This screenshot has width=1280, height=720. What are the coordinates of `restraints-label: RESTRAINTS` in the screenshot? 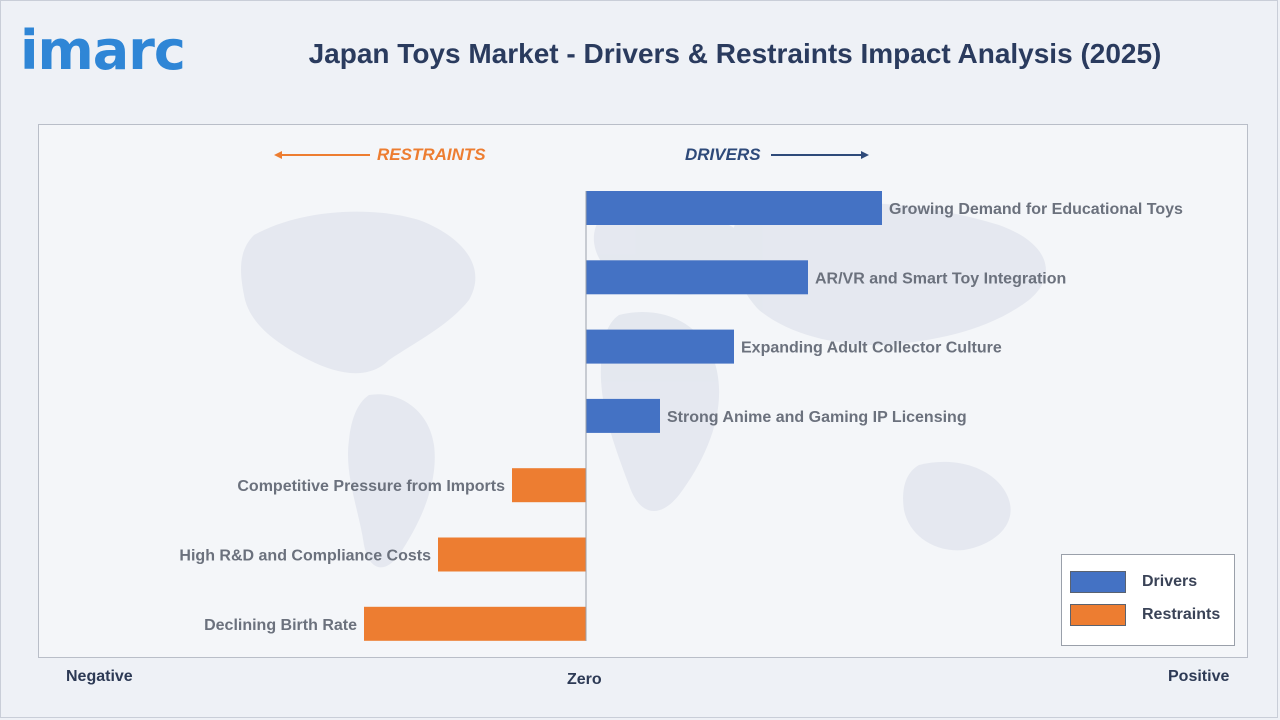 It's located at (431, 154).